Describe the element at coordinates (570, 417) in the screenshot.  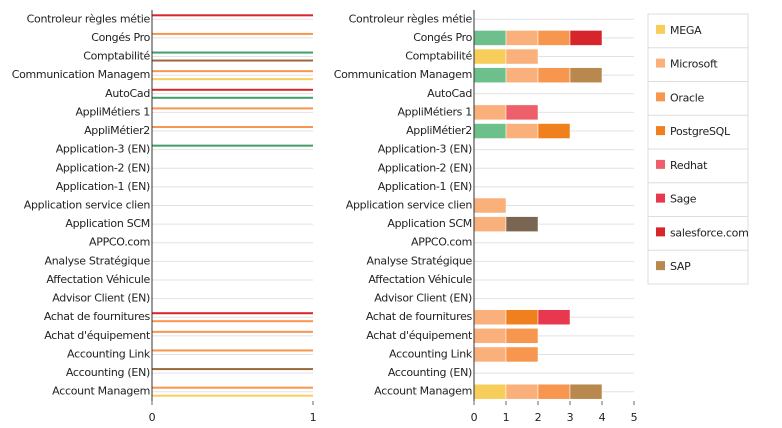
I see `x-tick-label: 3` at that location.